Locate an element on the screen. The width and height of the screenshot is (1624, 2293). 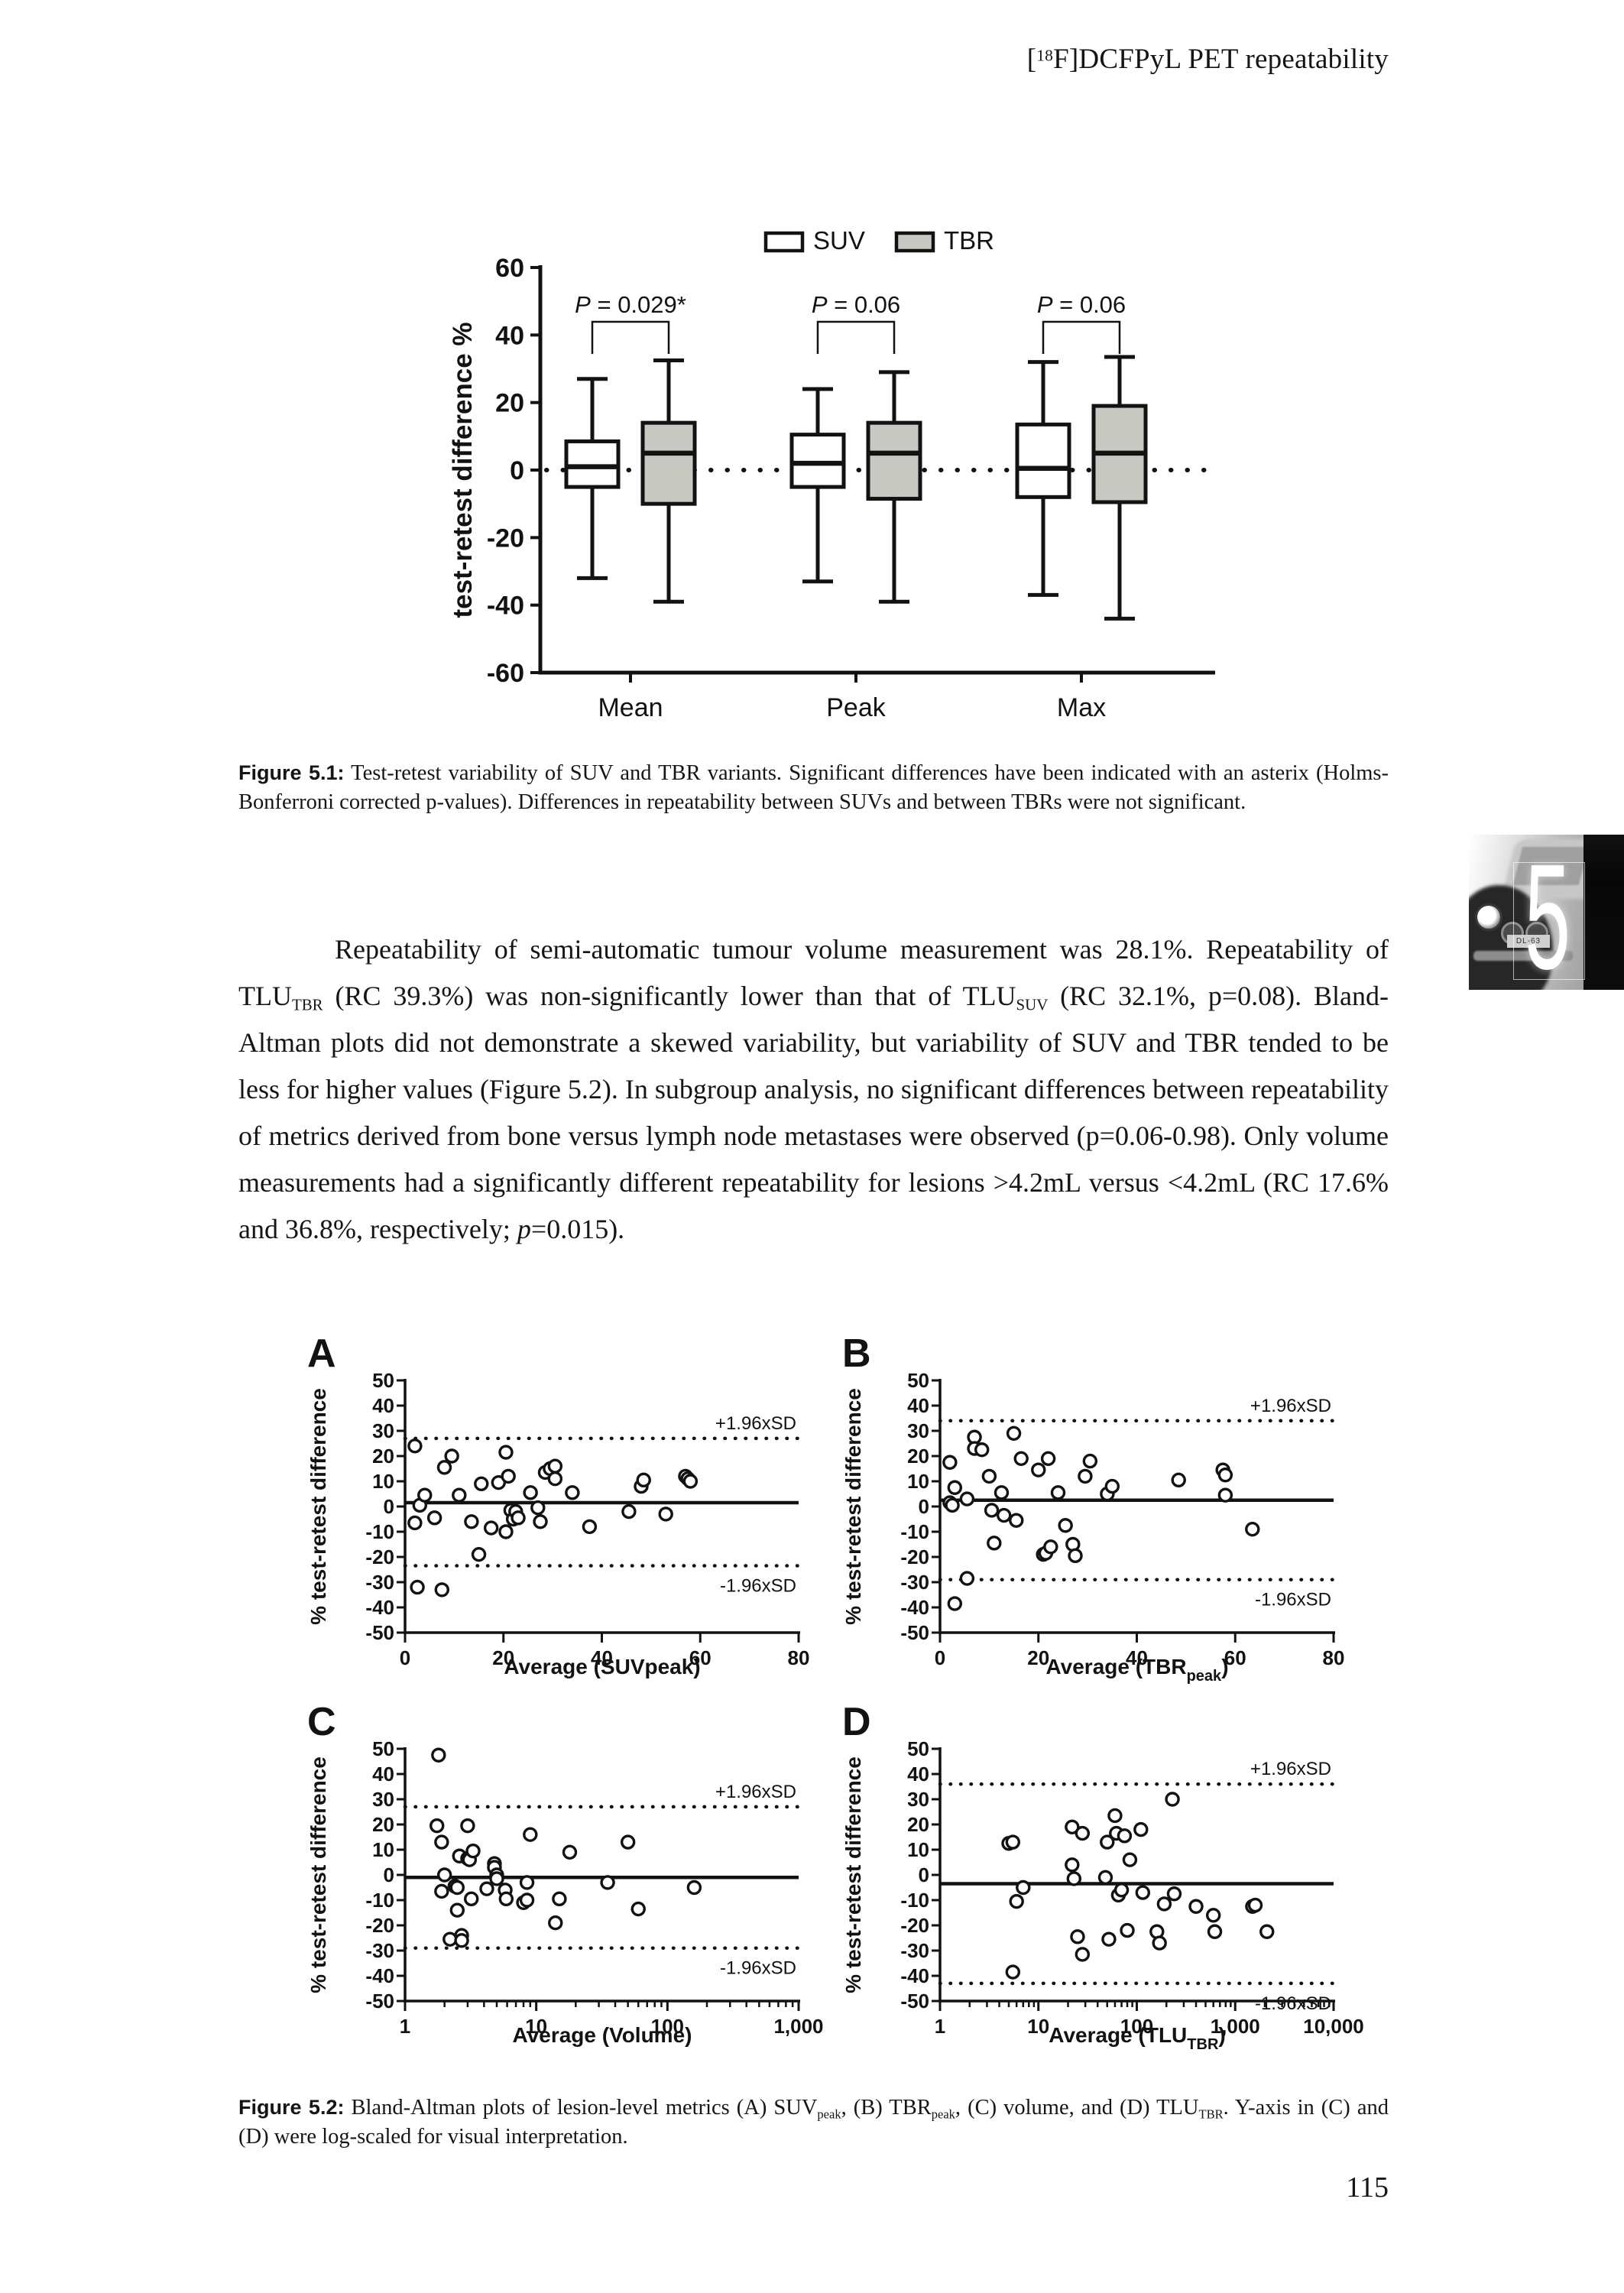
svg-text: test-retest difference % is located at coordinates (463, 470).